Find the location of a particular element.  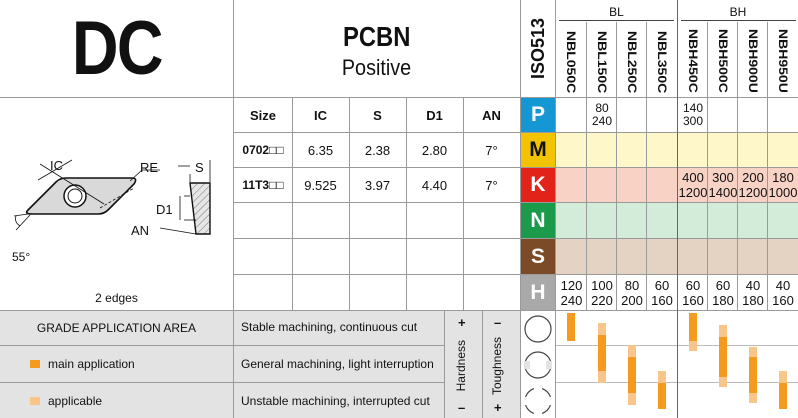

iso-letter: M is located at coordinates (538, 149).